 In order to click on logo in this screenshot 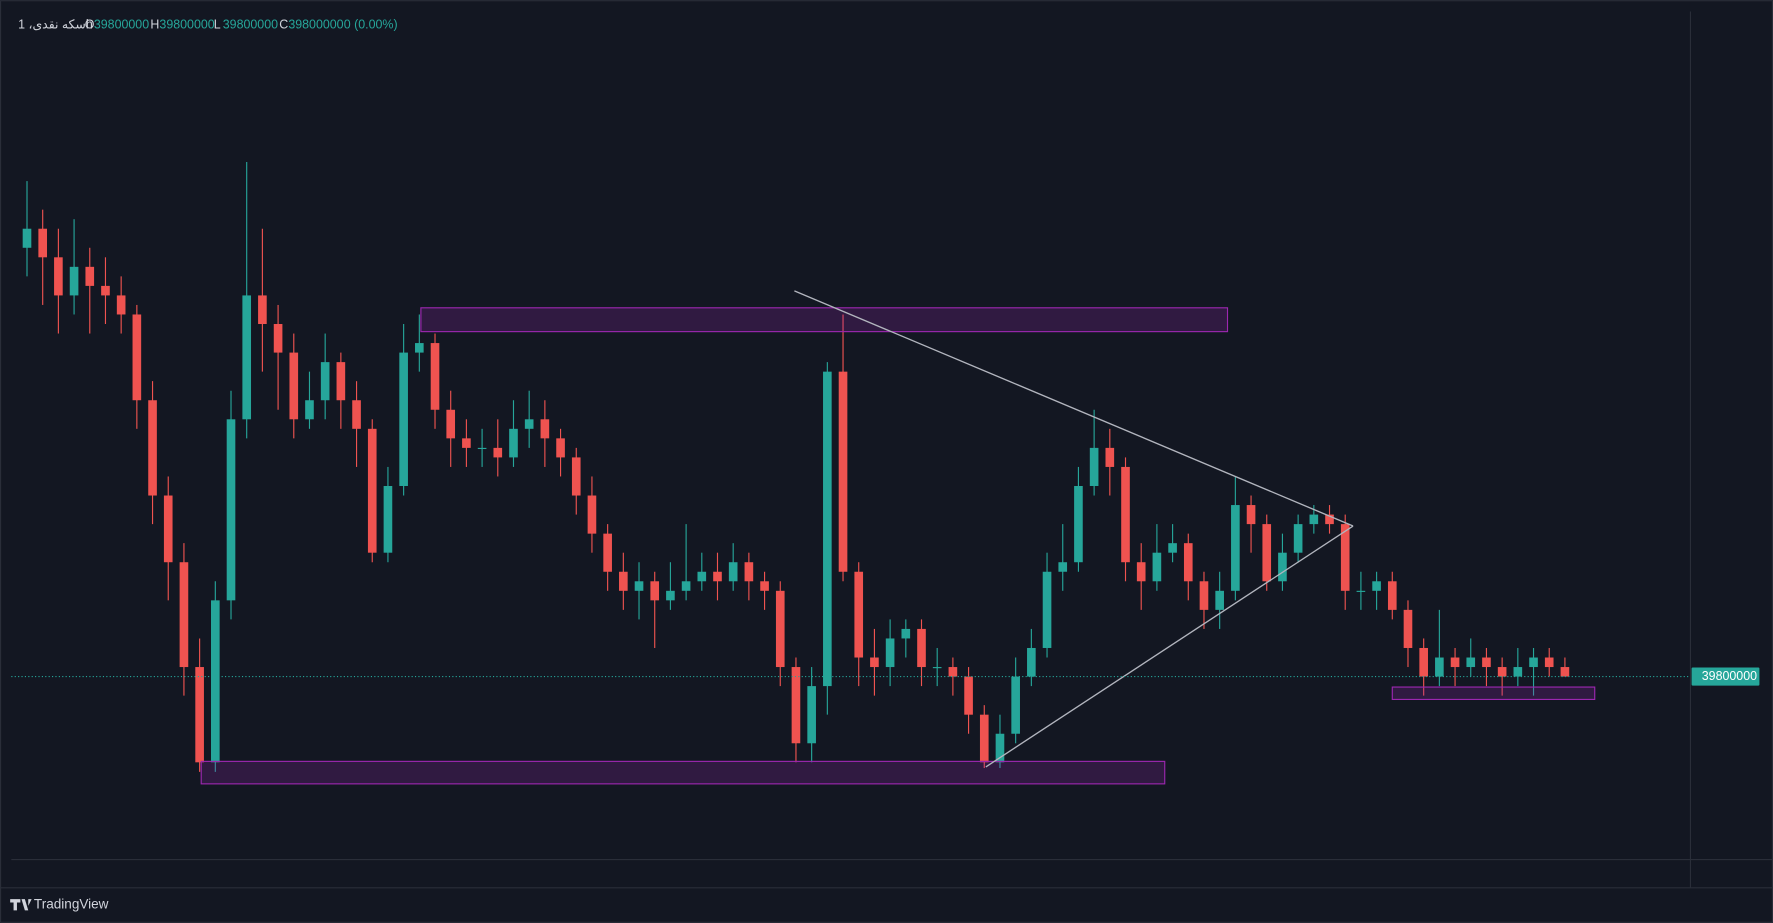, I will do `click(21, 905)`.